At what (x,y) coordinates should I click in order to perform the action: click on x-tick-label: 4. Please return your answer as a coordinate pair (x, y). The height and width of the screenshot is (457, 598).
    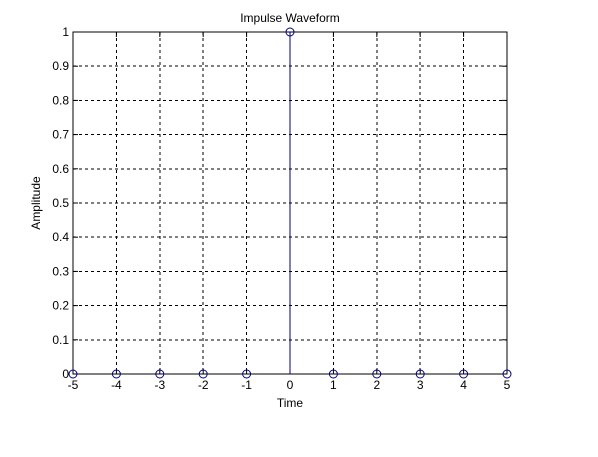
    Looking at the image, I should click on (463, 385).